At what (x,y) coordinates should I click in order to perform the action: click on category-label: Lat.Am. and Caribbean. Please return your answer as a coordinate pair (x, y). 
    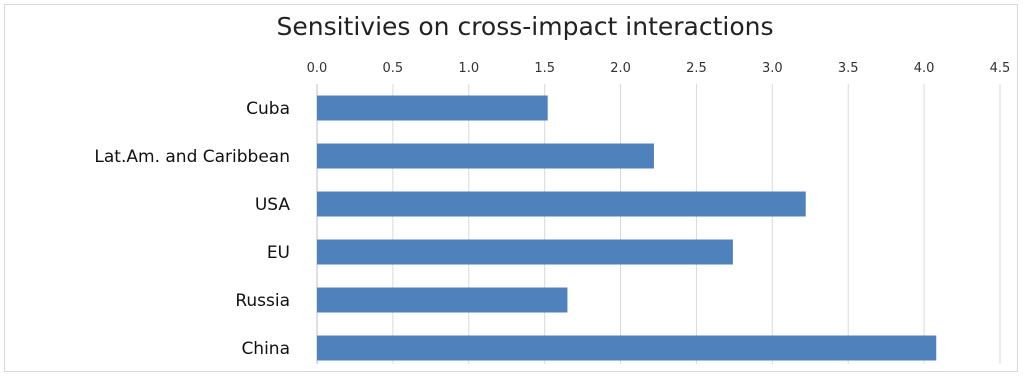
    Looking at the image, I should click on (192, 157).